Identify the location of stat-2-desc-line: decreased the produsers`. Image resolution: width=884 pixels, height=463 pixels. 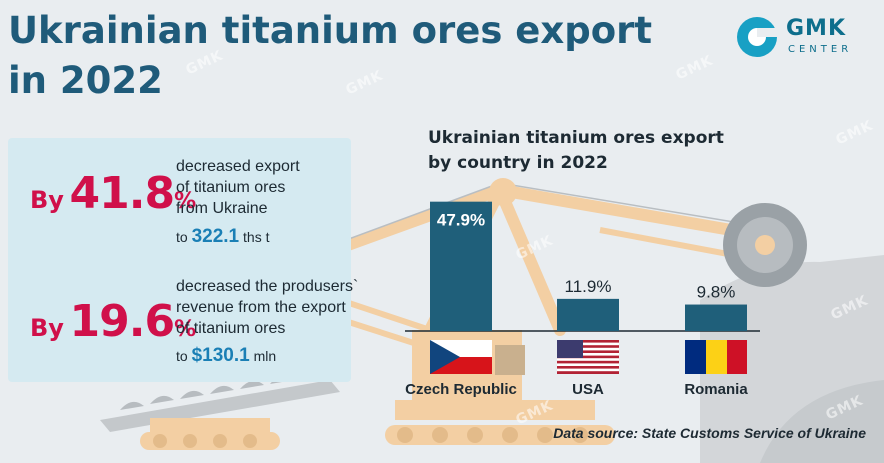
(267, 286).